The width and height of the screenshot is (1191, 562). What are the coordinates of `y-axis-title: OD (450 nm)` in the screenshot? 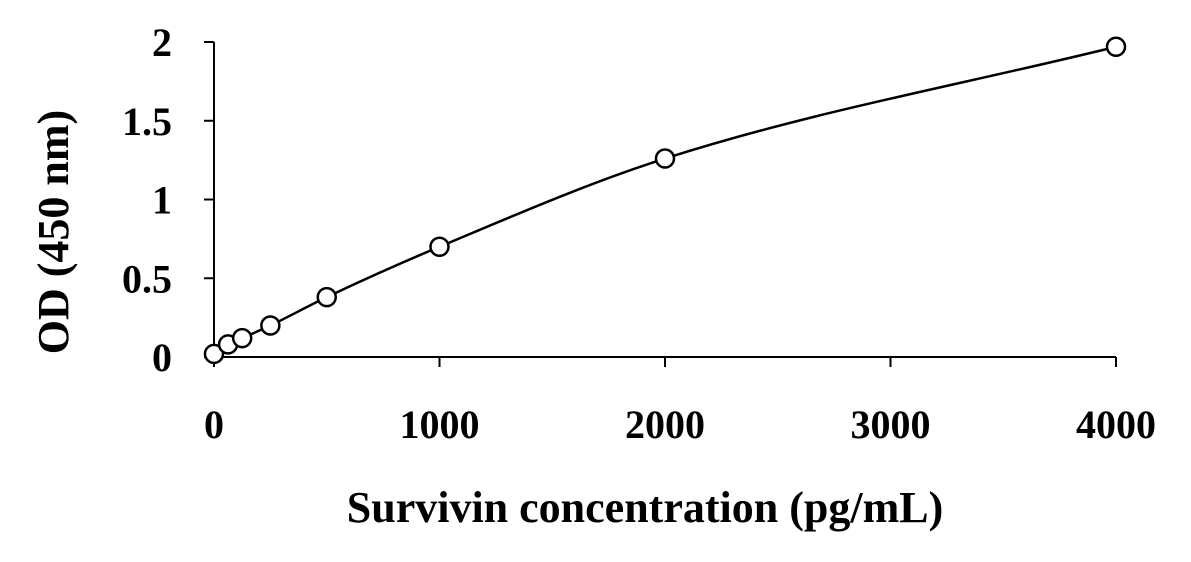 It's located at (53, 232).